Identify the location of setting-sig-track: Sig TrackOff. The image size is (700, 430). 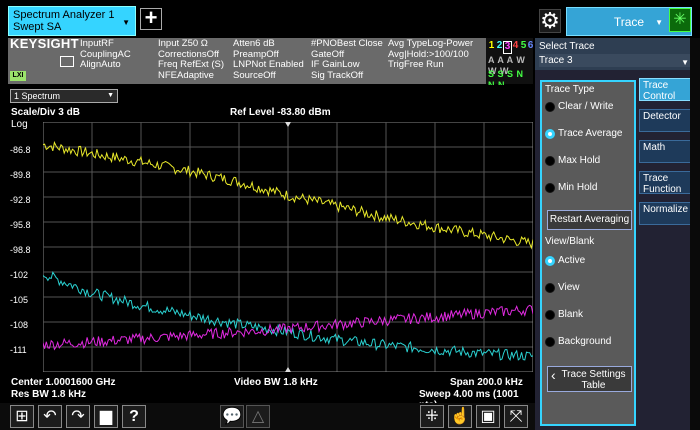
(337, 75).